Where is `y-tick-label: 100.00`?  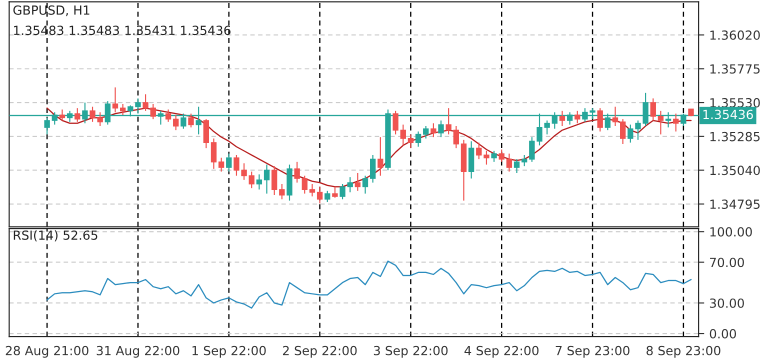 y-tick-label: 100.00 is located at coordinates (731, 232).